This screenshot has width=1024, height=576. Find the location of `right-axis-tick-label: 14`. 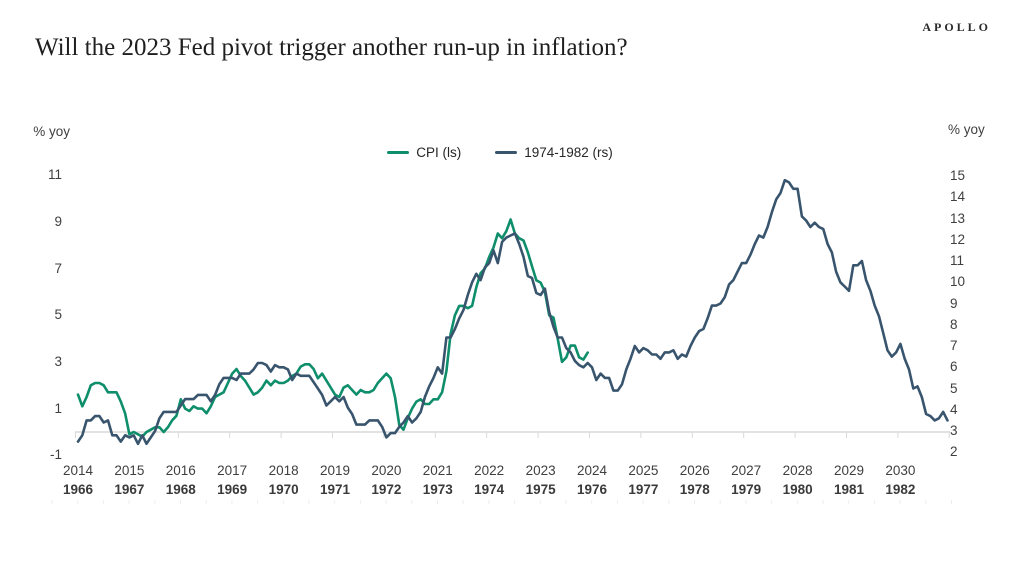

right-axis-tick-label: 14 is located at coordinates (958, 197).